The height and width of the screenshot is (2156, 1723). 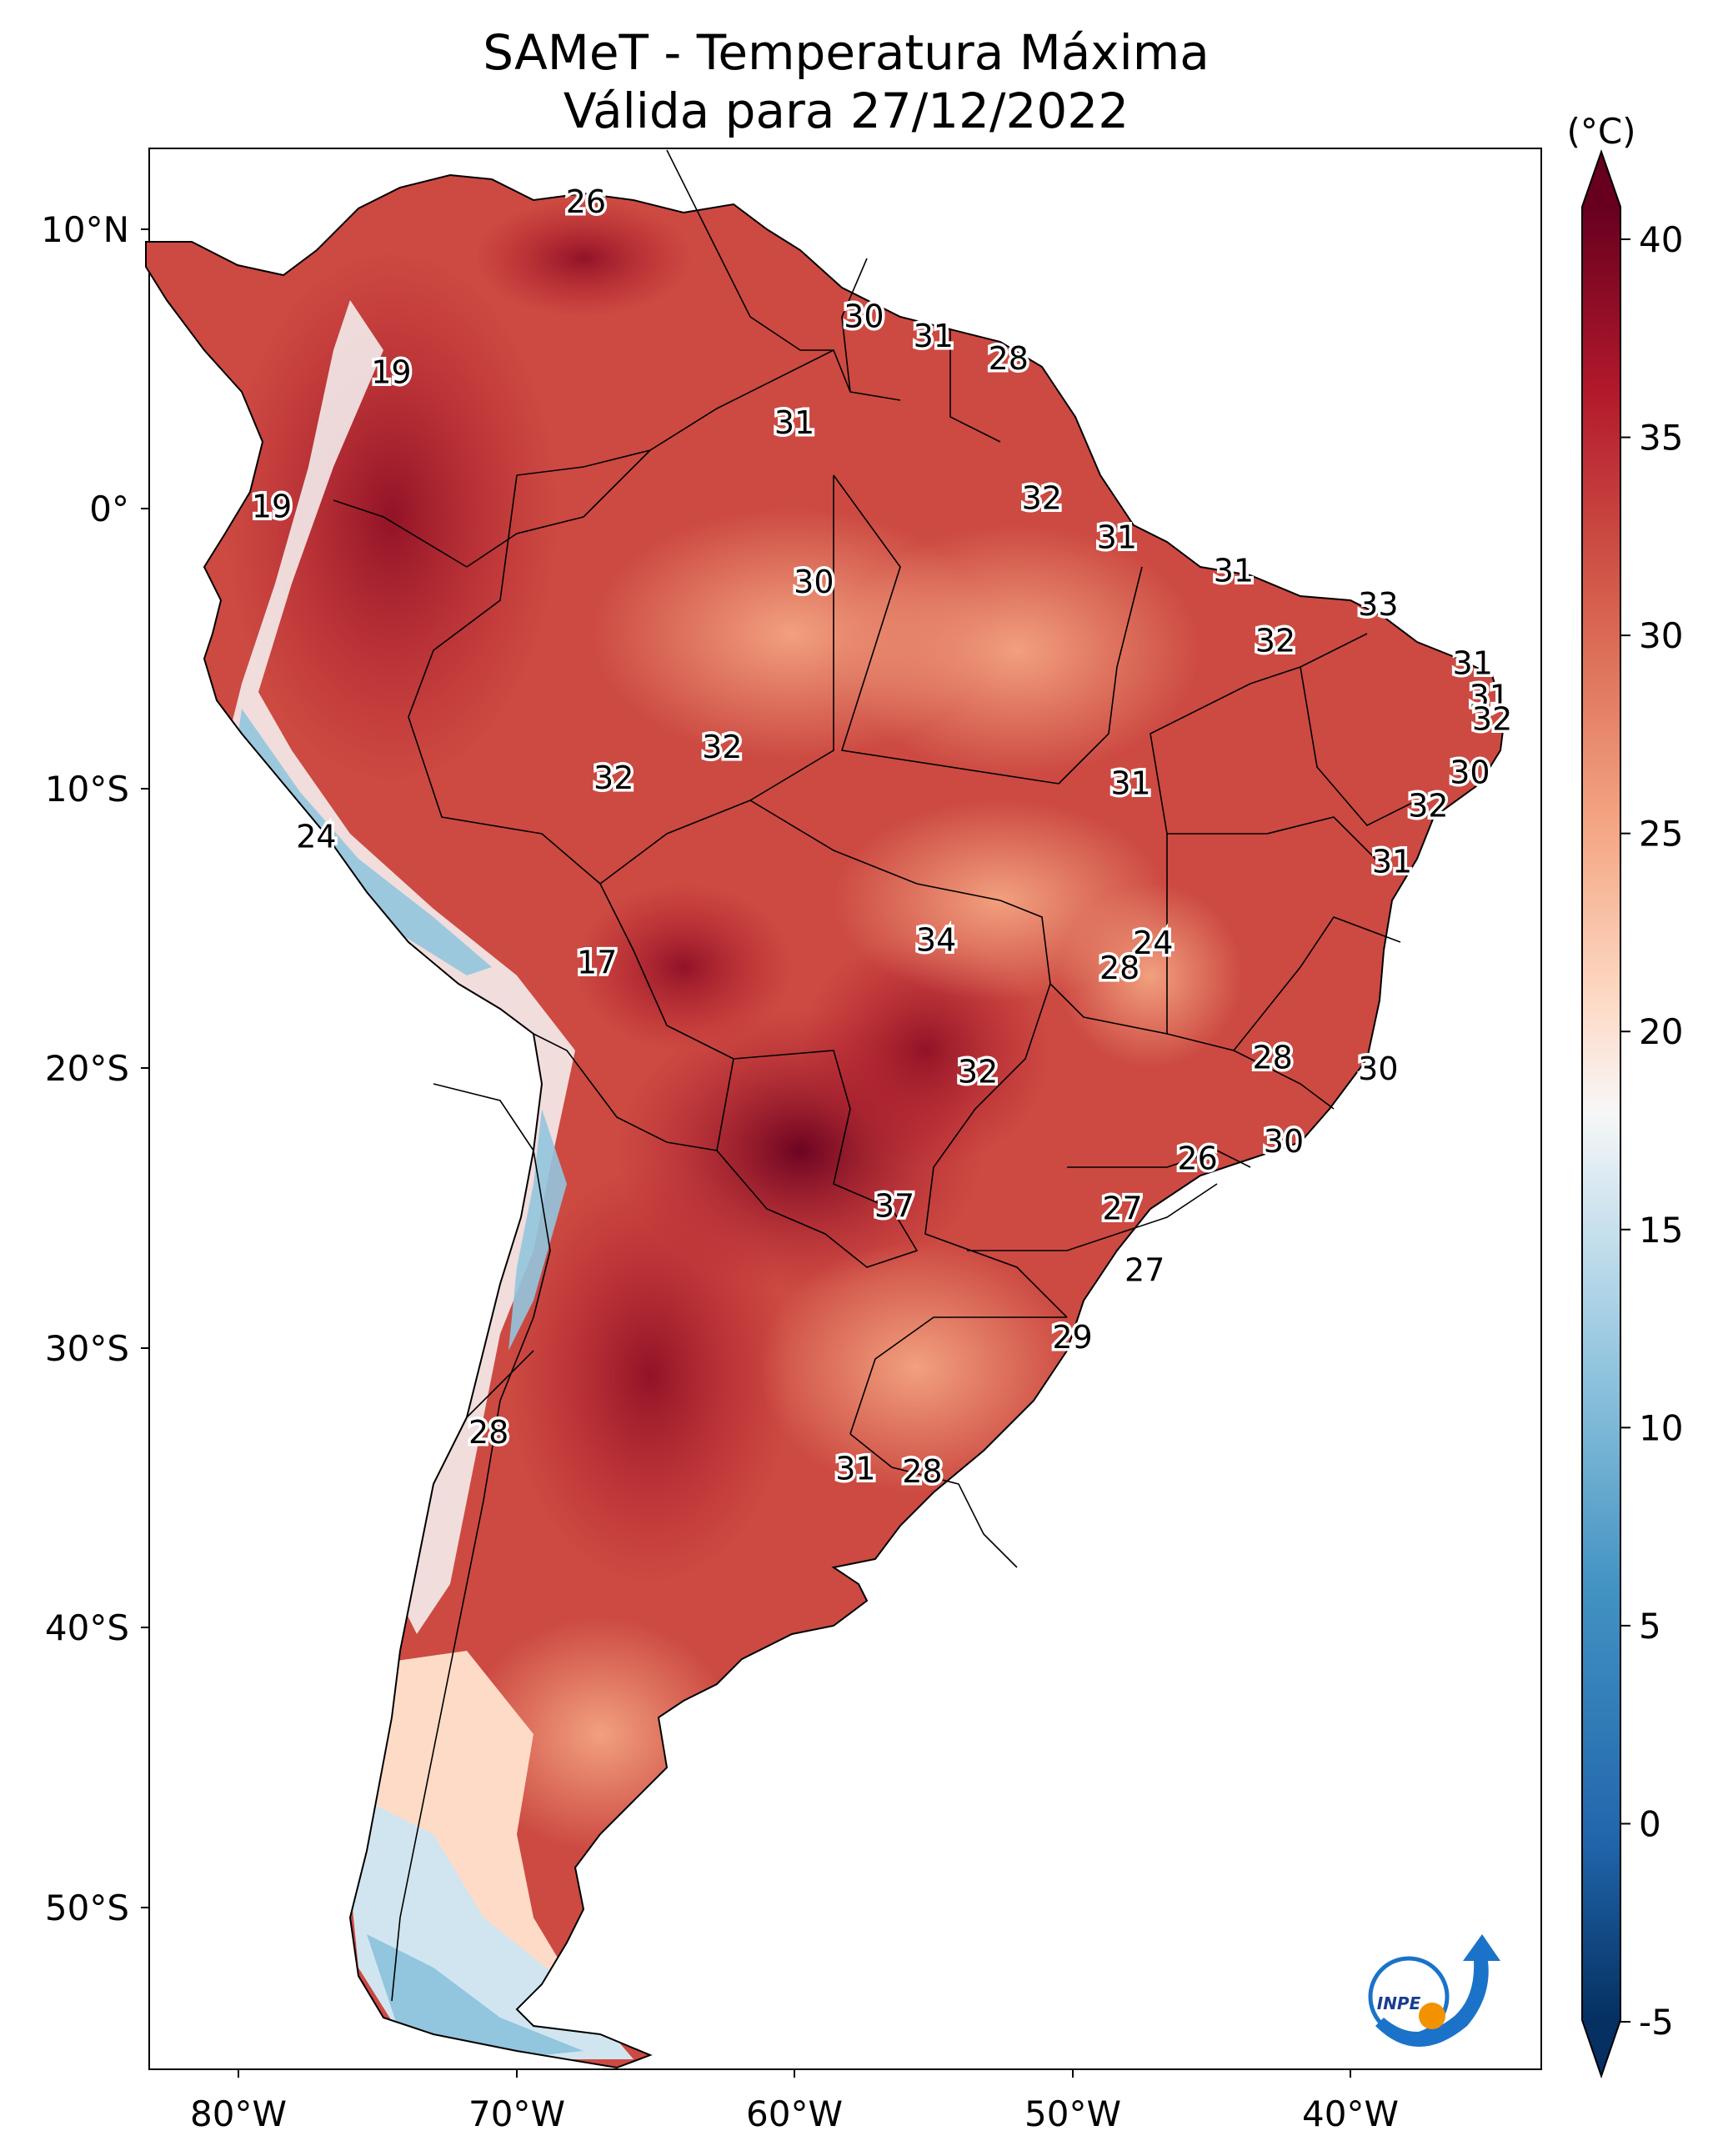 What do you see at coordinates (109, 509) in the screenshot?
I see `lat-tick-0: 0°` at bounding box center [109, 509].